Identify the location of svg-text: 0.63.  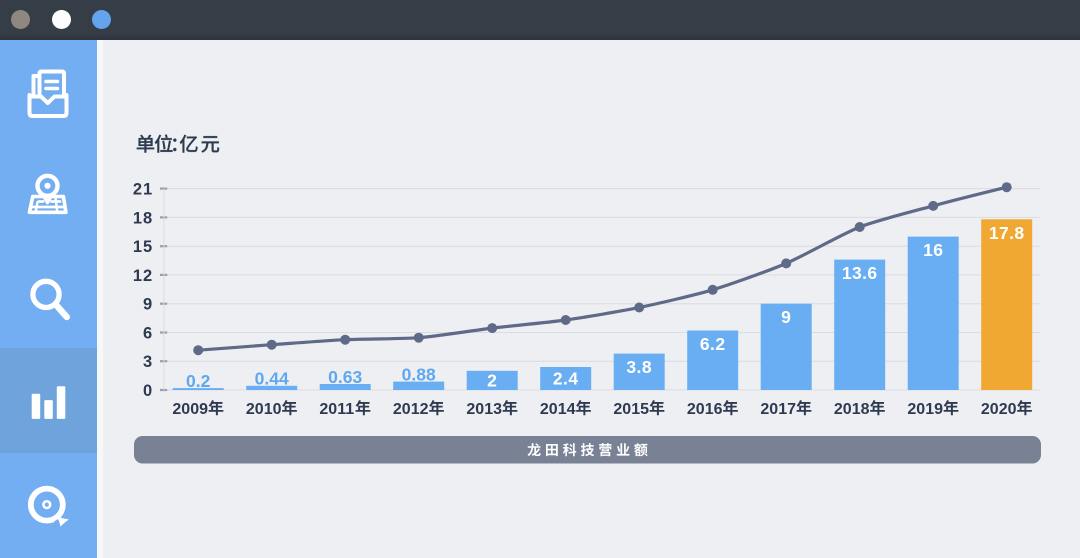
(345, 377).